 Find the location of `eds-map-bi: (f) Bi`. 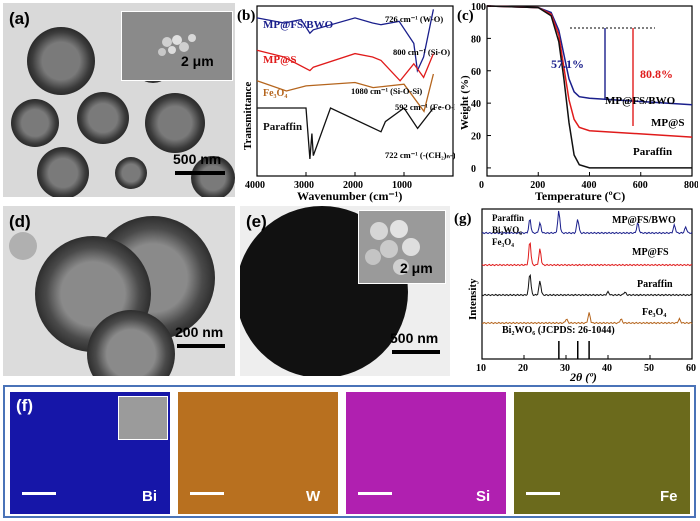

eds-map-bi: (f) Bi is located at coordinates (90, 453).